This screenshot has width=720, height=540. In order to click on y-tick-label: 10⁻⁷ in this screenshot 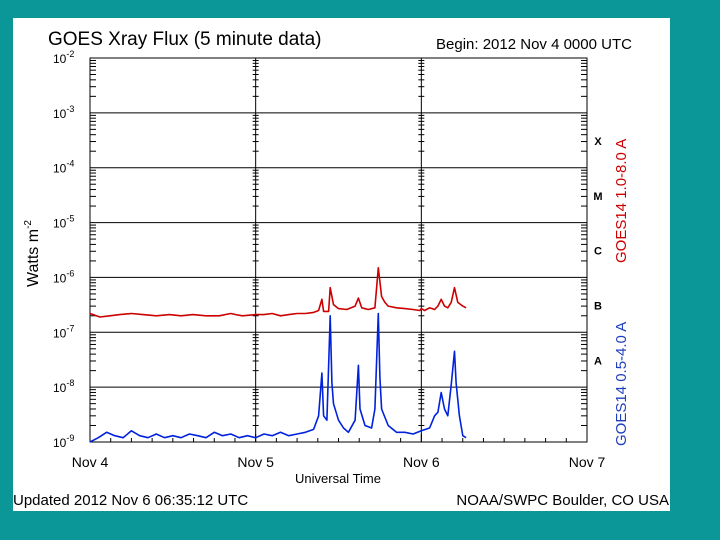, I will do `click(63, 331)`.